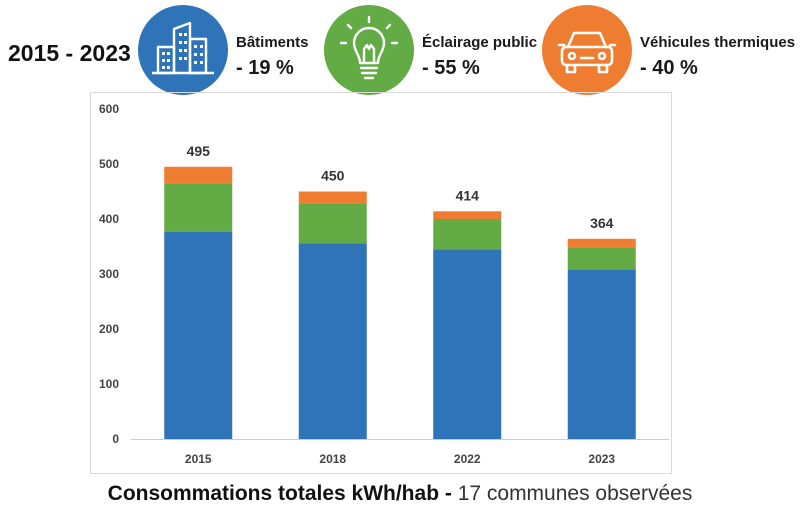  Describe the element at coordinates (602, 223) in the screenshot. I see `total-label: 364` at that location.